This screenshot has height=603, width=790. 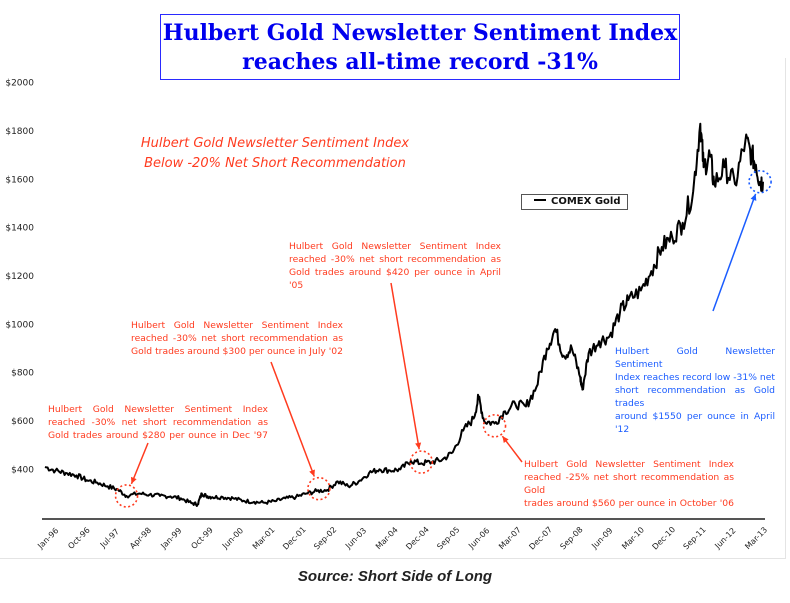 What do you see at coordinates (695, 397) in the screenshot?
I see `annotation-line: short recommendation as Gold trades` at bounding box center [695, 397].